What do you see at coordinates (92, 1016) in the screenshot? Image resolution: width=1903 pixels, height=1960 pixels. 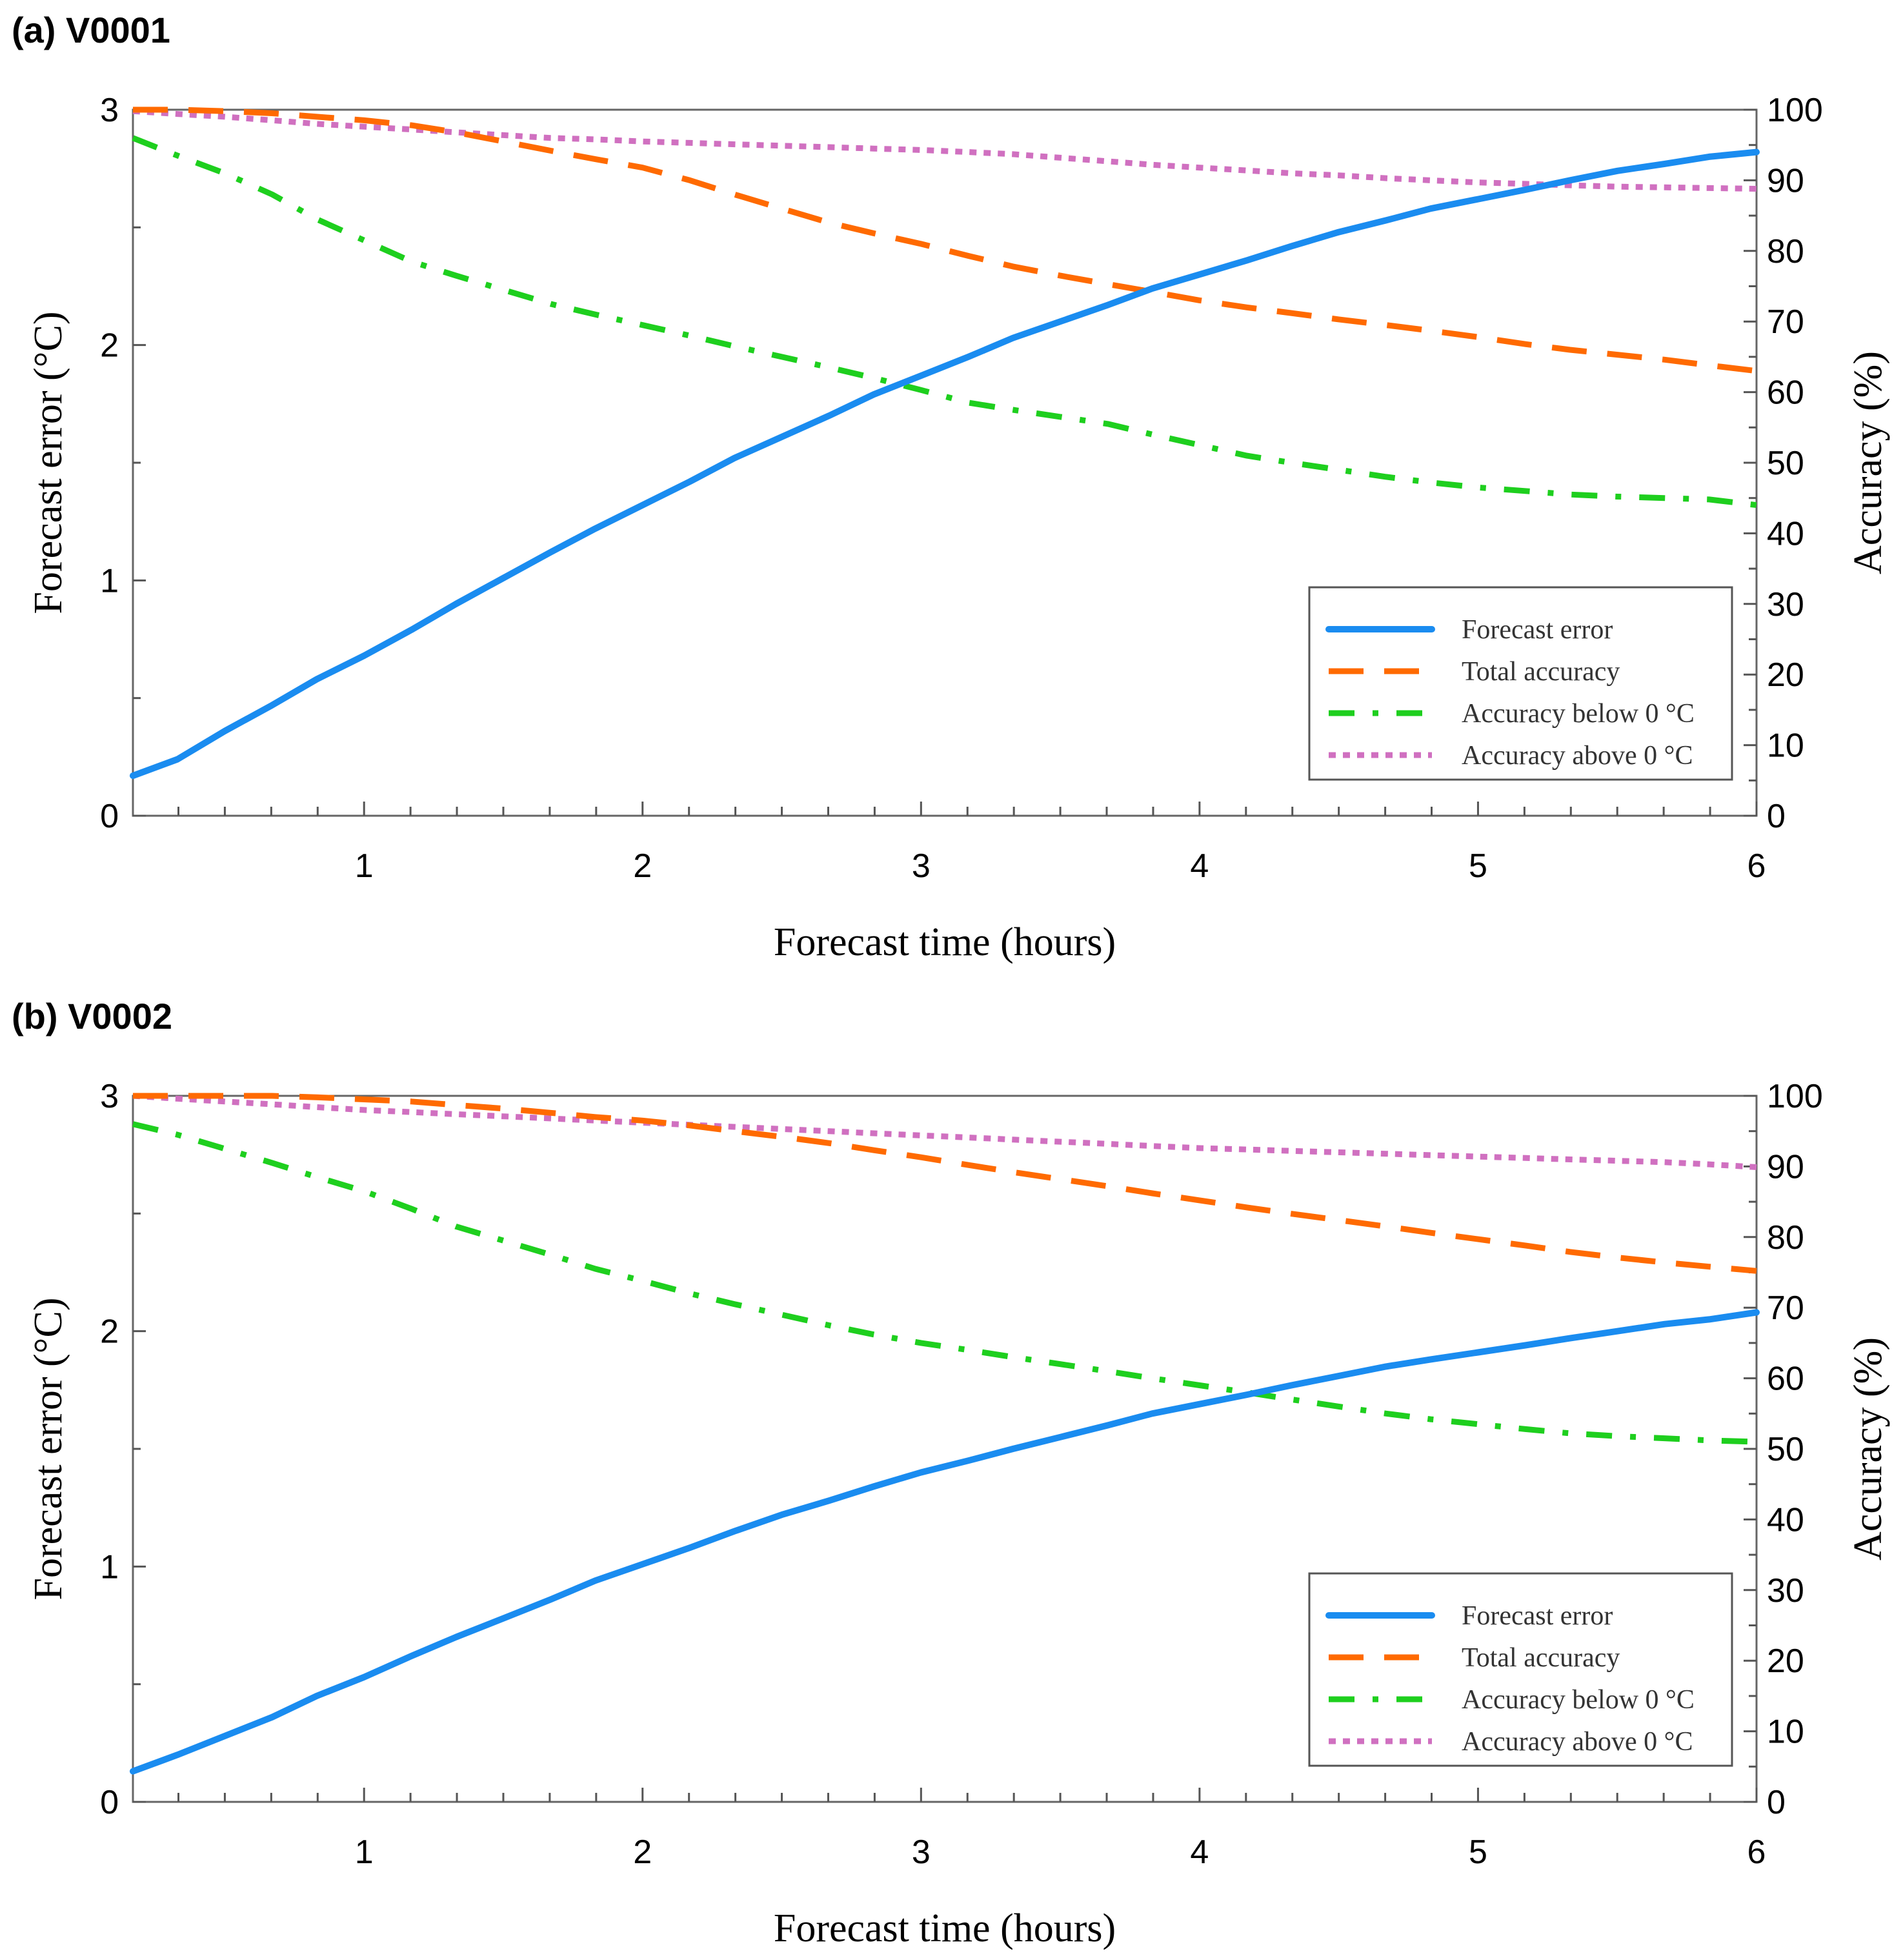 I see `panel-title: (b) V0002` at bounding box center [92, 1016].